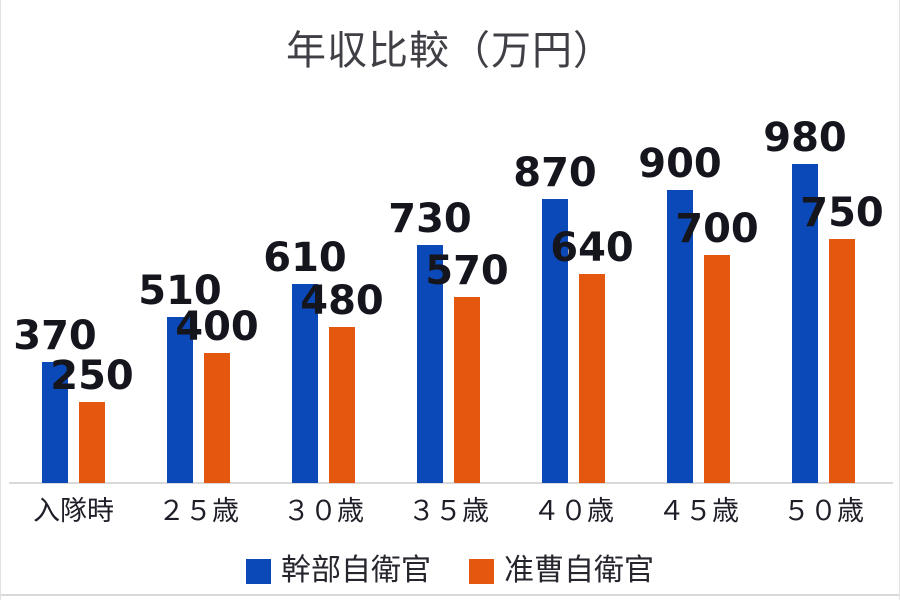 This screenshot has width=900, height=600. I want to click on data-label-series2-0: 250, so click(92, 375).